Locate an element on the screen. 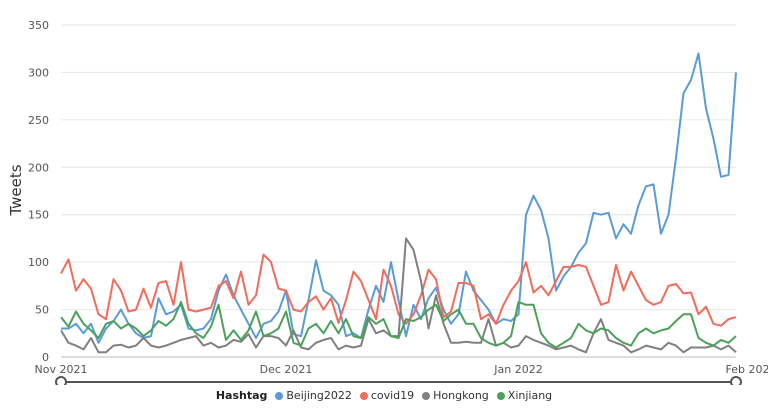 This screenshot has height=410, width=768. legend-title: Hashtag is located at coordinates (241, 395).